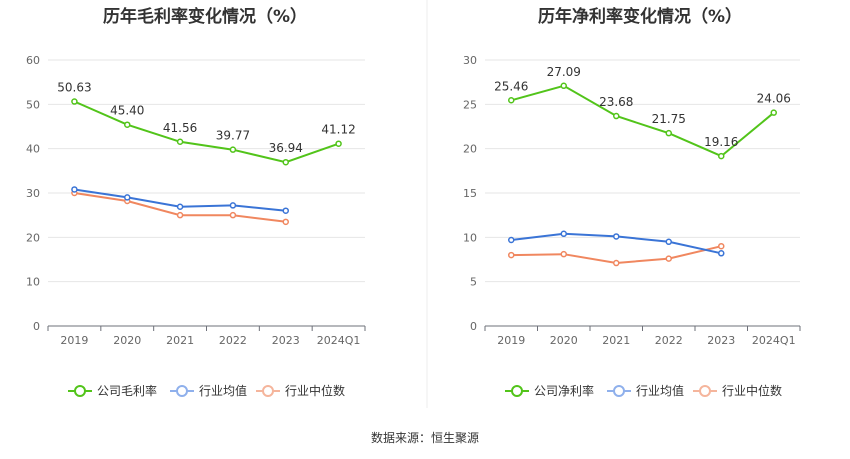 The image size is (850, 459). Describe the element at coordinates (774, 99) in the screenshot. I see `data-label: 24.06` at that location.